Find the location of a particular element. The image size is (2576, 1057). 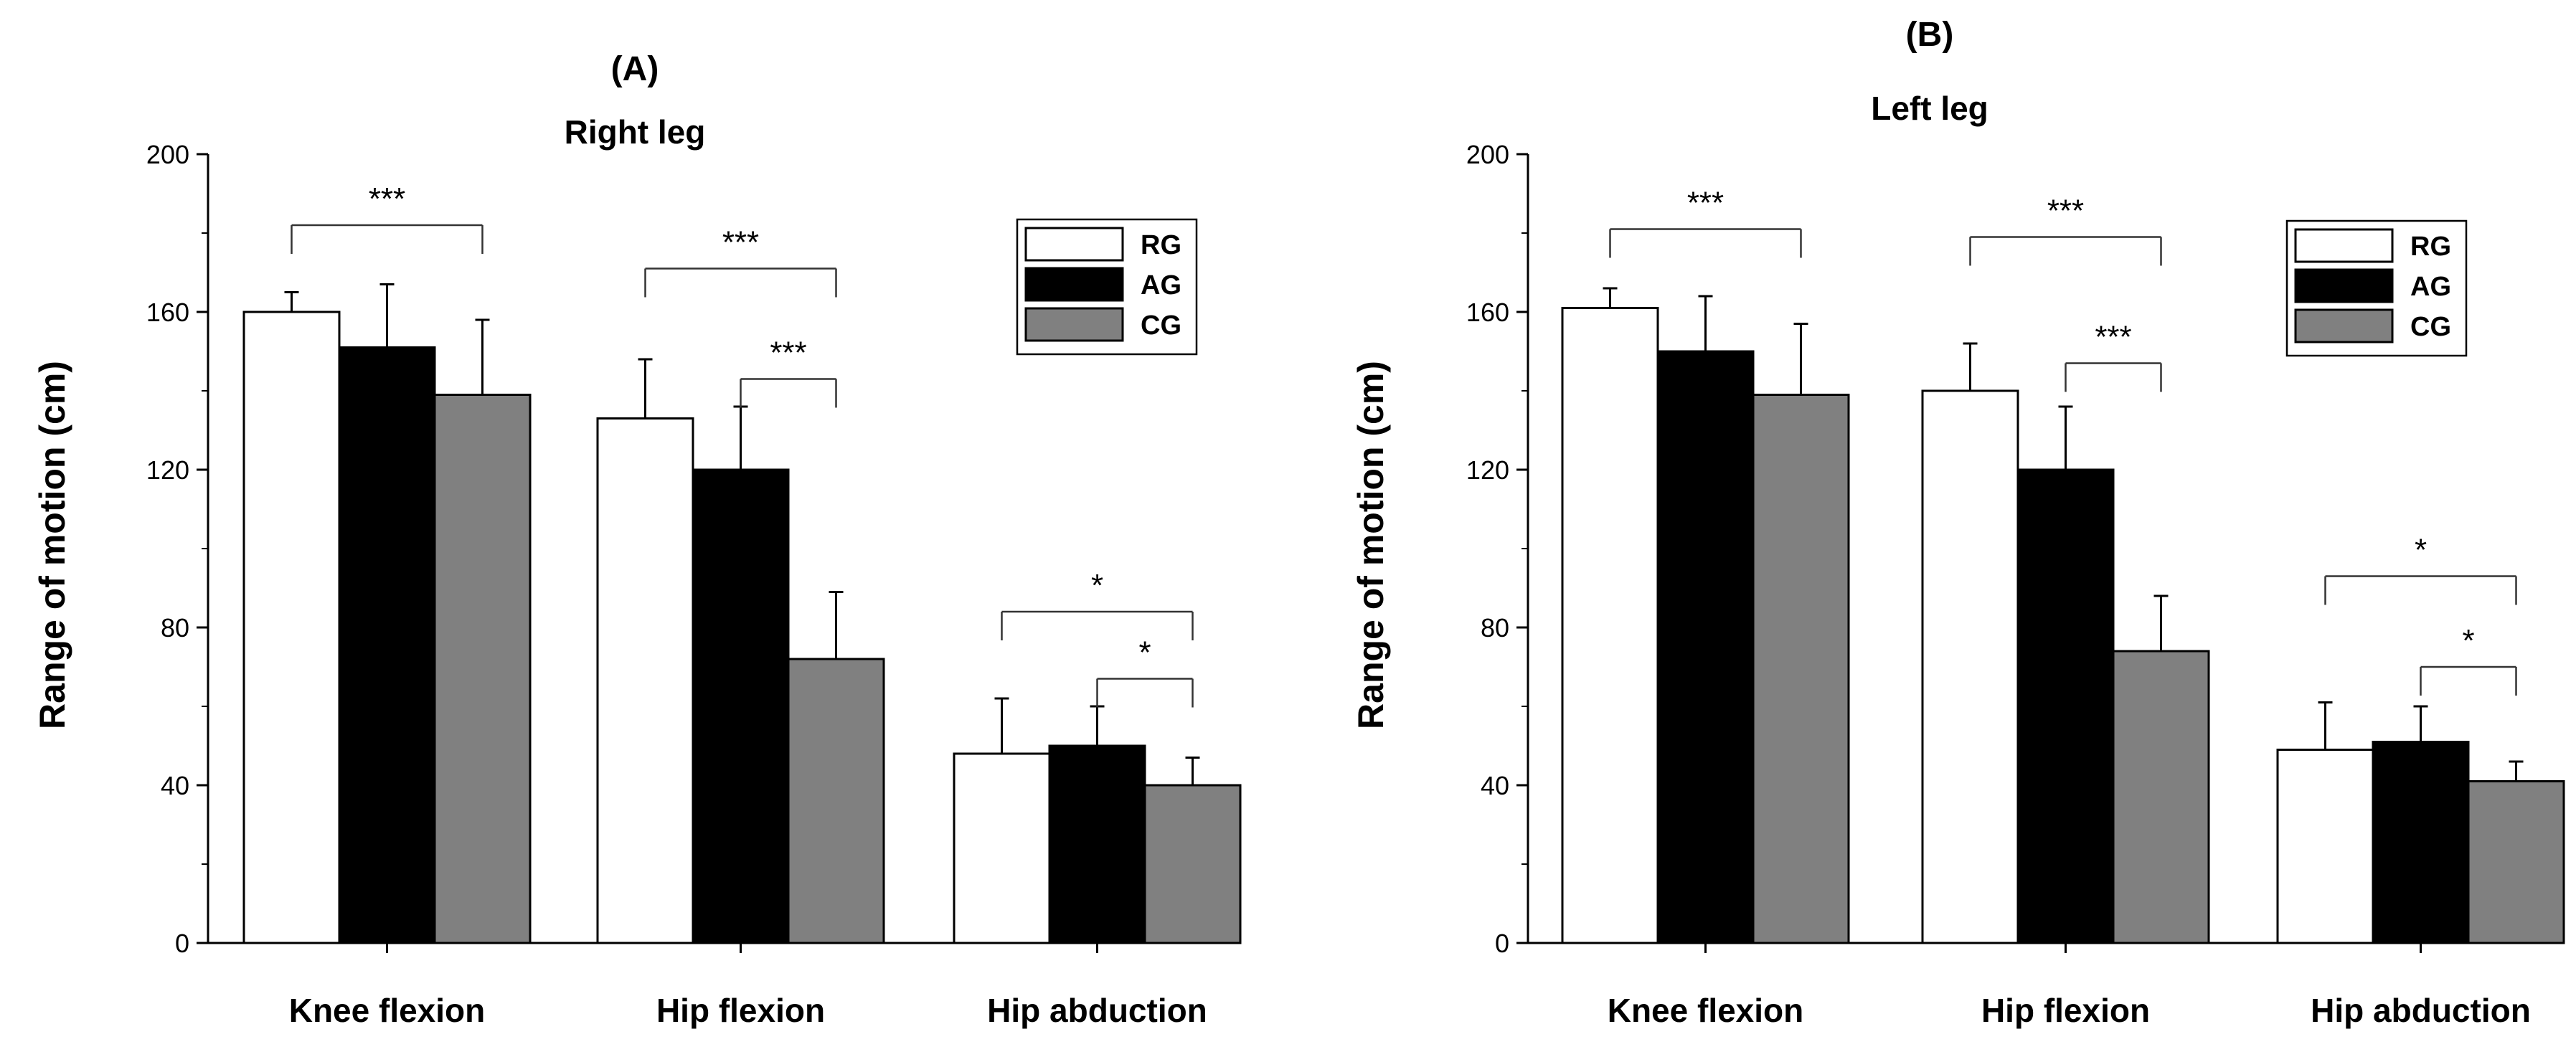

chart-title: Right leg is located at coordinates (635, 132).